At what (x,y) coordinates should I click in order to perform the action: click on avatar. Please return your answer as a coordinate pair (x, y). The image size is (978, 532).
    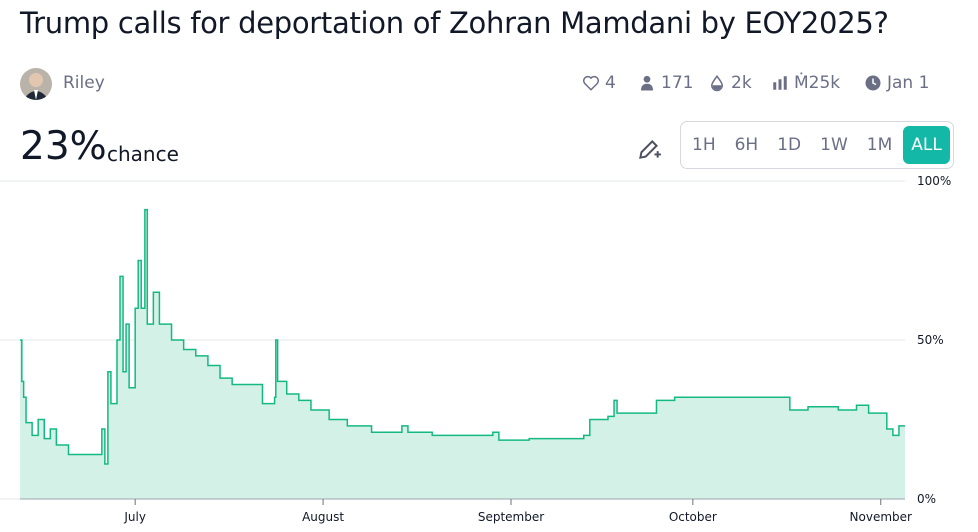
    Looking at the image, I should click on (36, 84).